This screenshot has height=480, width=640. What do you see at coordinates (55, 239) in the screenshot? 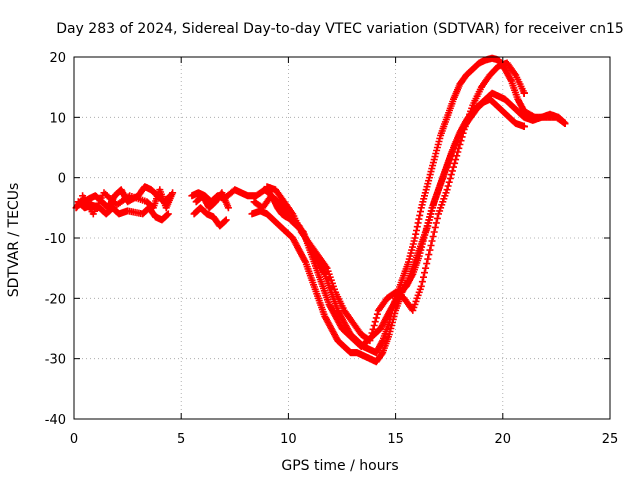
I see `y-tick-label: -10` at bounding box center [55, 239].